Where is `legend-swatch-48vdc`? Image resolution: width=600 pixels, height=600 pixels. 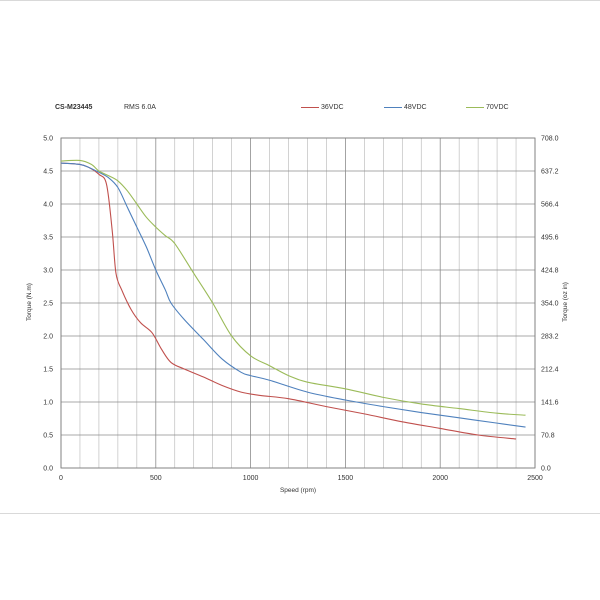 legend-swatch-48vdc is located at coordinates (393, 107).